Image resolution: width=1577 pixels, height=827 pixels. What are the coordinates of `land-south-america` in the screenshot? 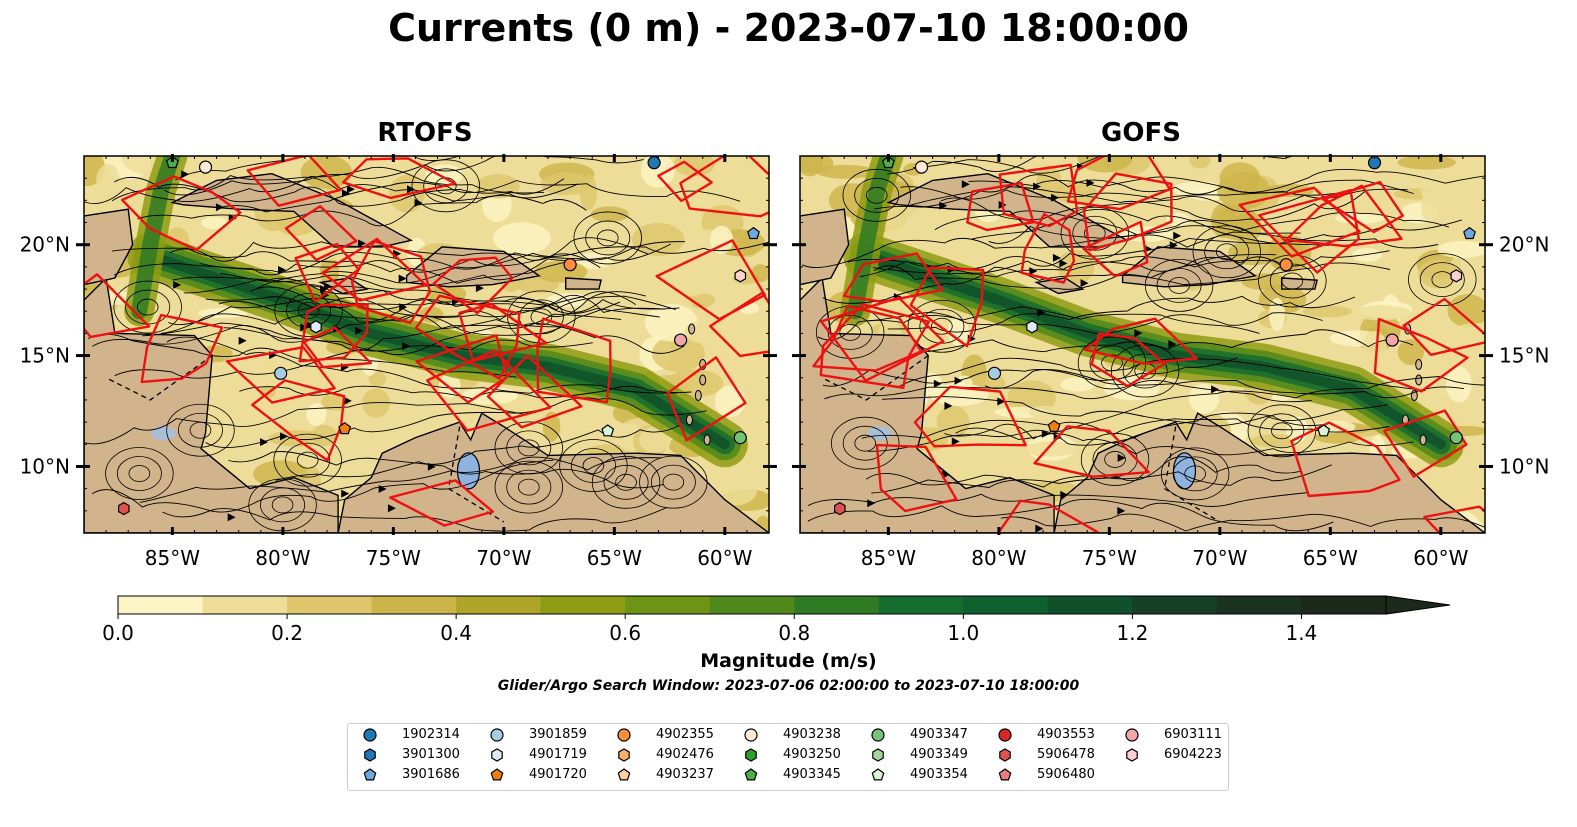 It's located at (553, 472).